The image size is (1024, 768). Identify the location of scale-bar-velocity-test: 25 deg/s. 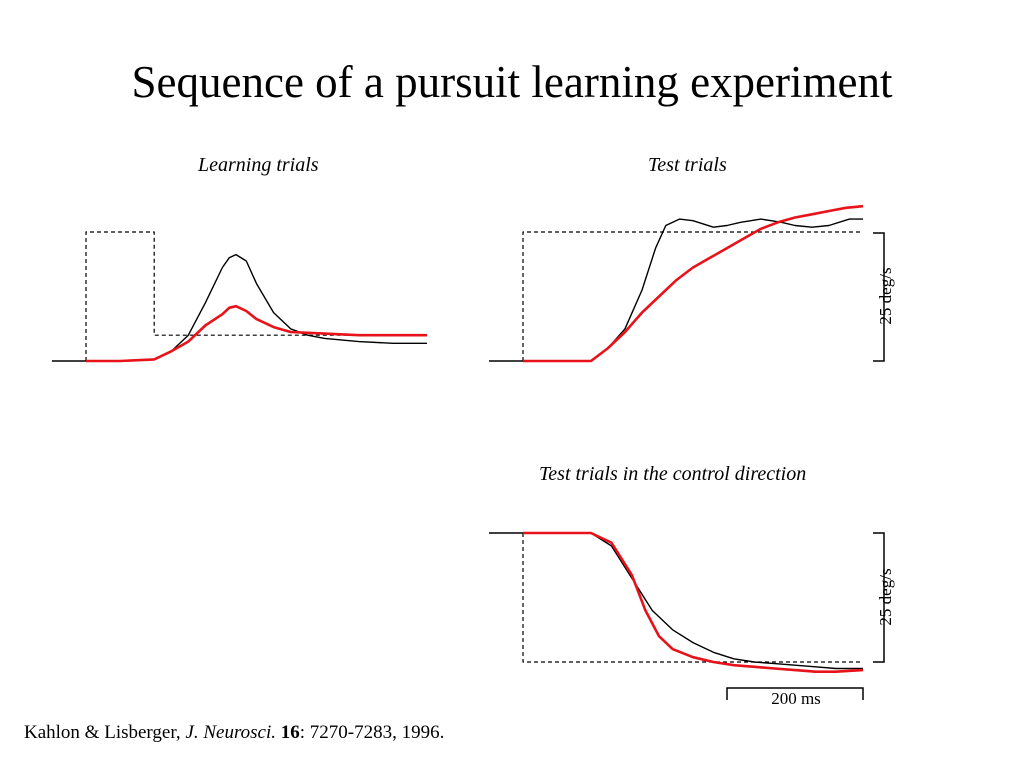
(884, 297).